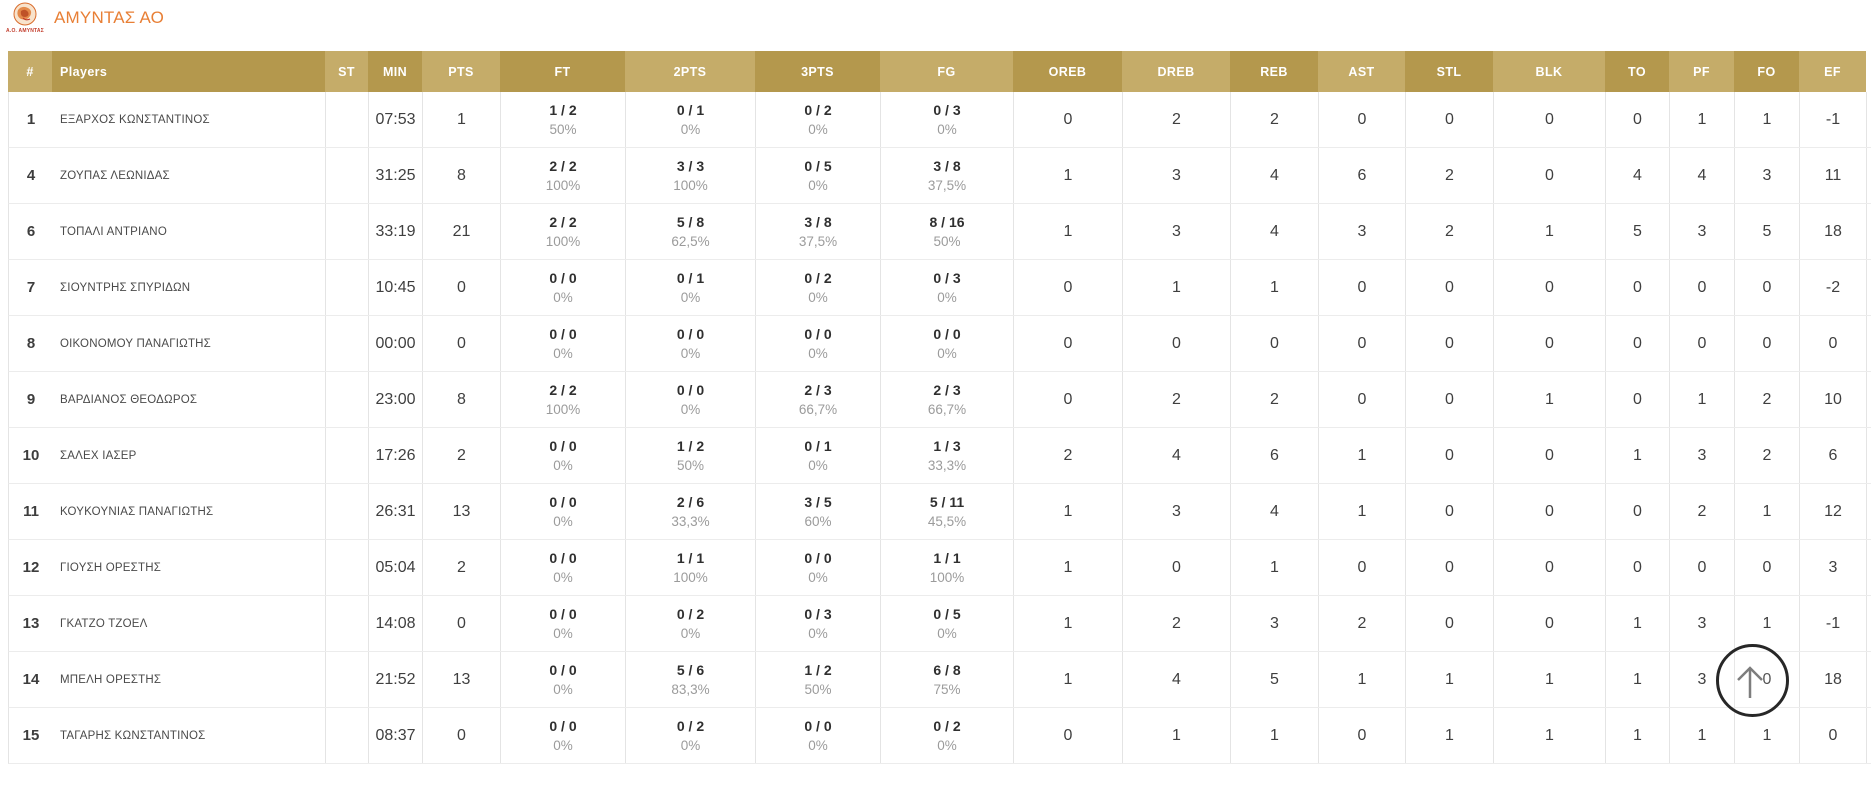  Describe the element at coordinates (188, 71) in the screenshot. I see `header-cell-player-name: Players` at that location.